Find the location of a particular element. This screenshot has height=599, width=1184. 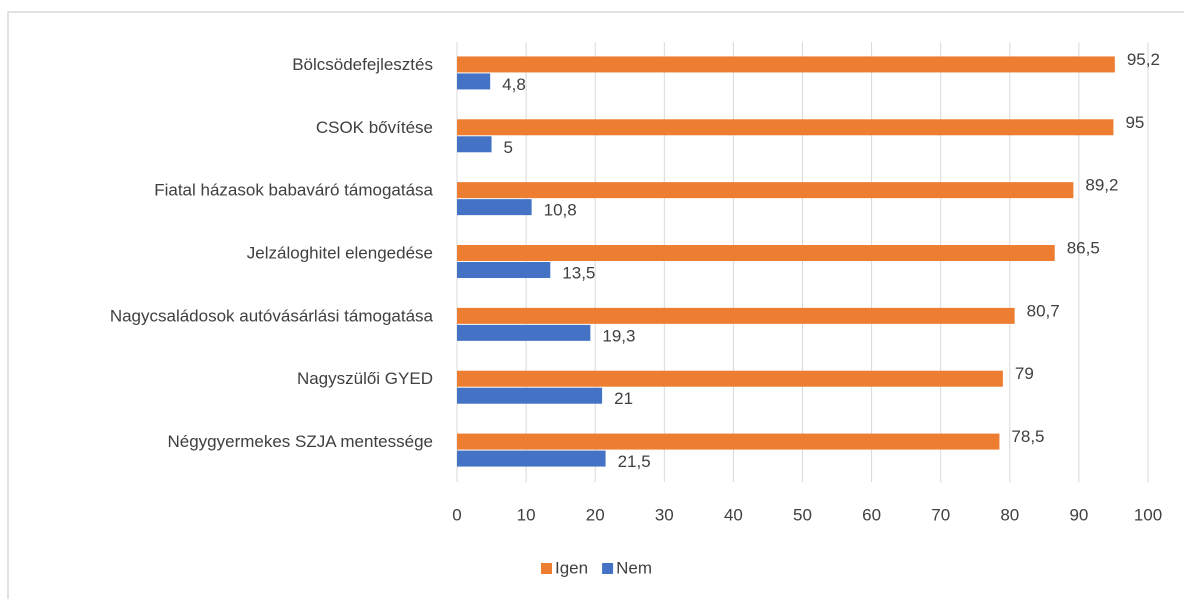

y-tick-label: Nagyszülői GYED is located at coordinates (365, 378).